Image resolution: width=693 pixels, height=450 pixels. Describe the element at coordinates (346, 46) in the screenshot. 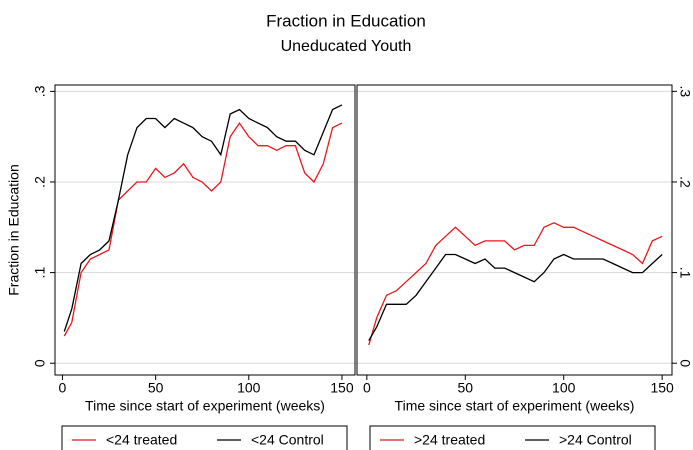

I see `figure-subtitle: Uneducated Youth` at that location.